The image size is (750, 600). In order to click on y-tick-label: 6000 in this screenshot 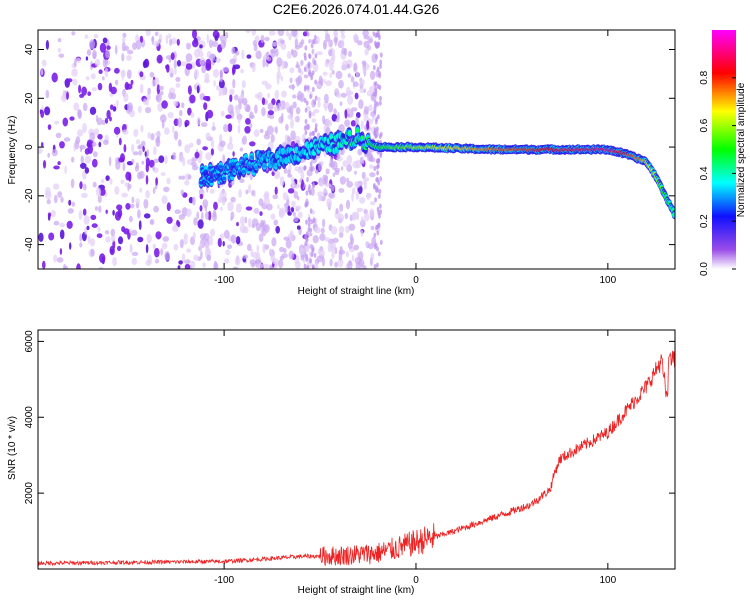, I will do `click(29, 341)`.